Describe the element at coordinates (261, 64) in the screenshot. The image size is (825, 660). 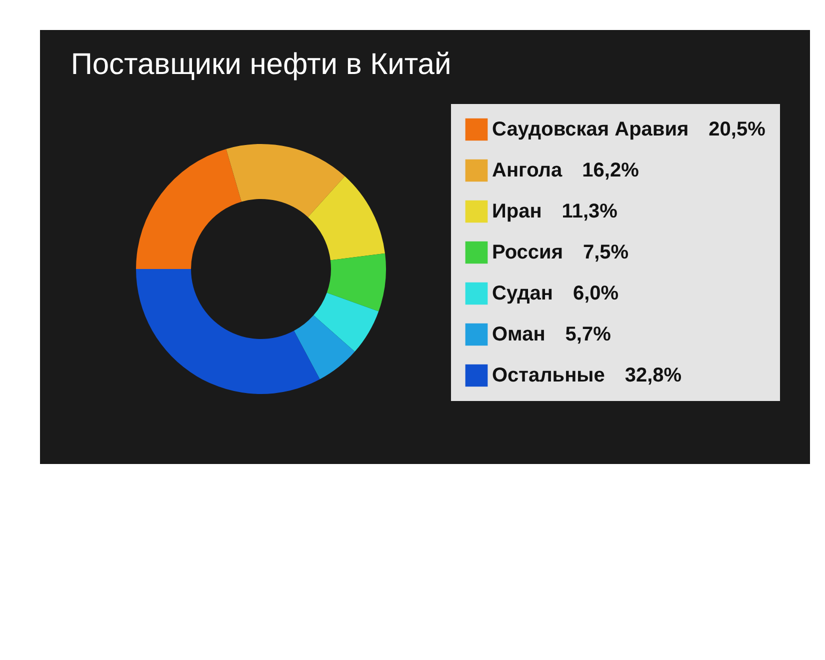
I see `chart-title: Поставщики нефти в Китай` at that location.